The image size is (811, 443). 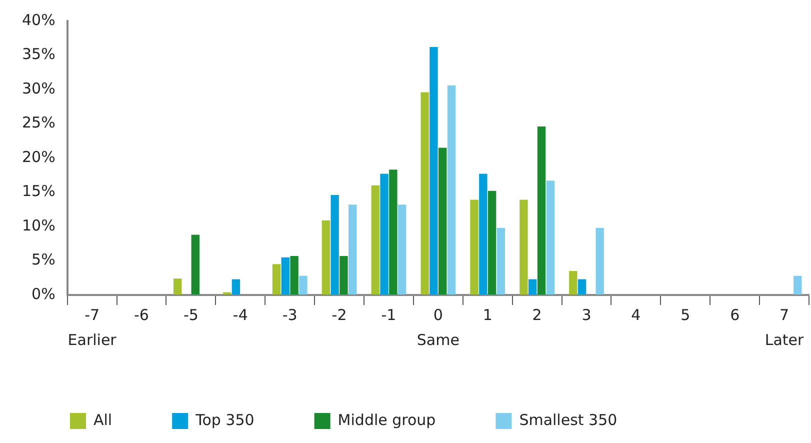 I want to click on x-tick-label: -6, so click(x=141, y=315).